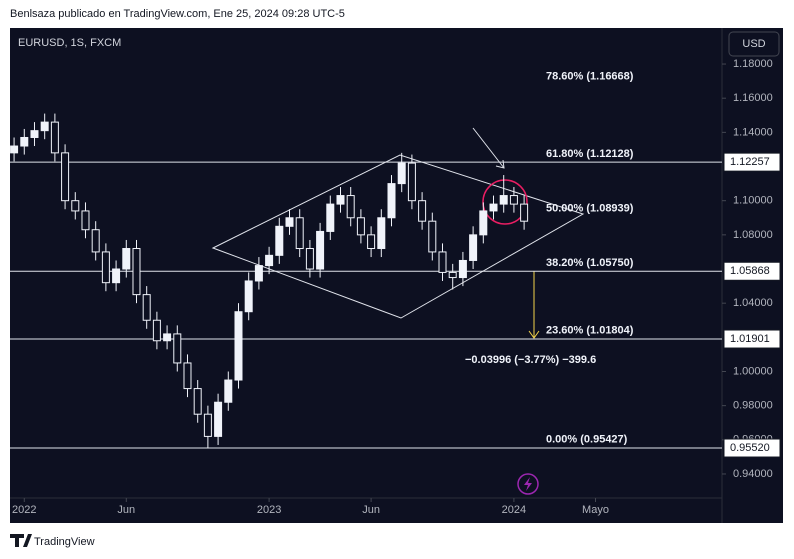  Describe the element at coordinates (64, 542) in the screenshot. I see `brand: TradingView` at that location.